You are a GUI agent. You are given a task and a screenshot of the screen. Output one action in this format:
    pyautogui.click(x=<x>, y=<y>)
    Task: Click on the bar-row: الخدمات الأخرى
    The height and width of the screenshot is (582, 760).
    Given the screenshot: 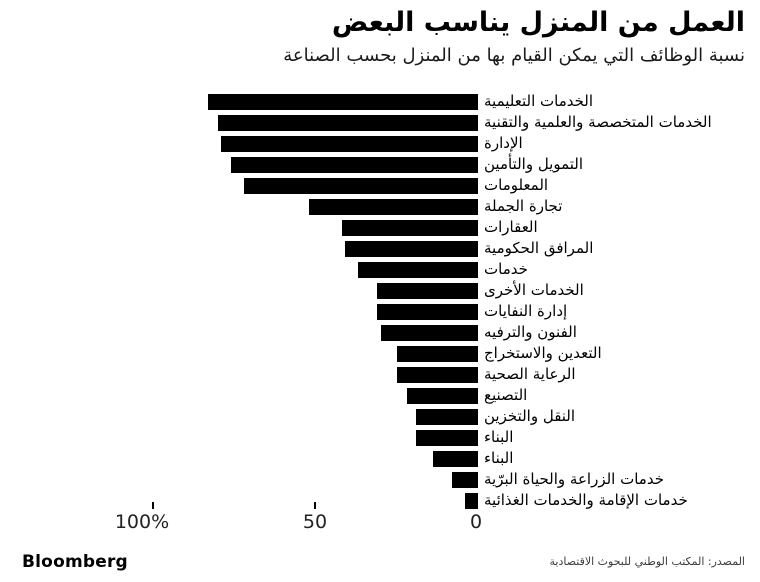 What is the action you would take?
    pyautogui.click(x=380, y=290)
    